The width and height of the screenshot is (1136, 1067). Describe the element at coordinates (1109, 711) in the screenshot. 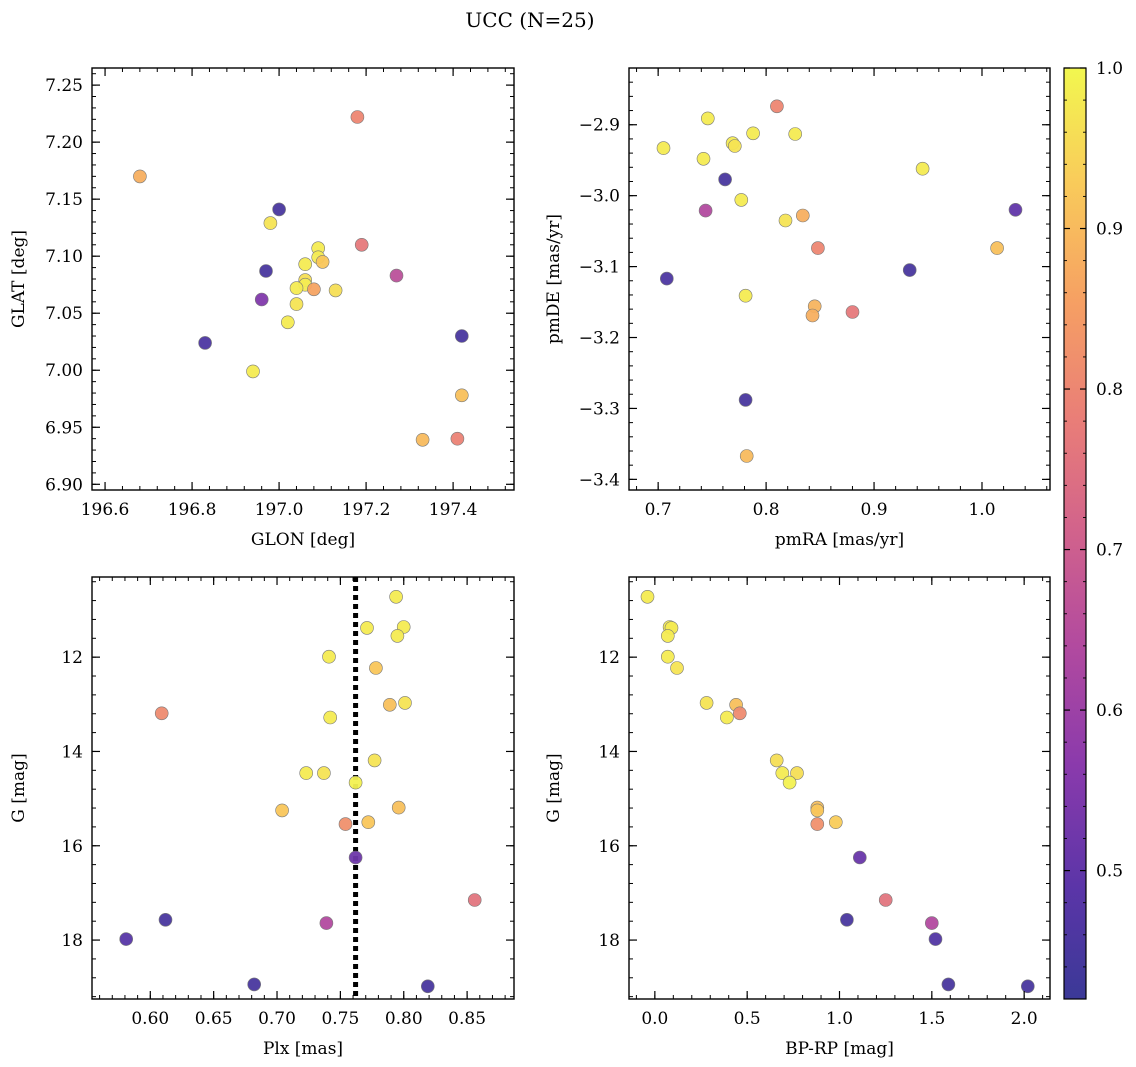

I see `colorbar-tick-label: 0.6` at that location.